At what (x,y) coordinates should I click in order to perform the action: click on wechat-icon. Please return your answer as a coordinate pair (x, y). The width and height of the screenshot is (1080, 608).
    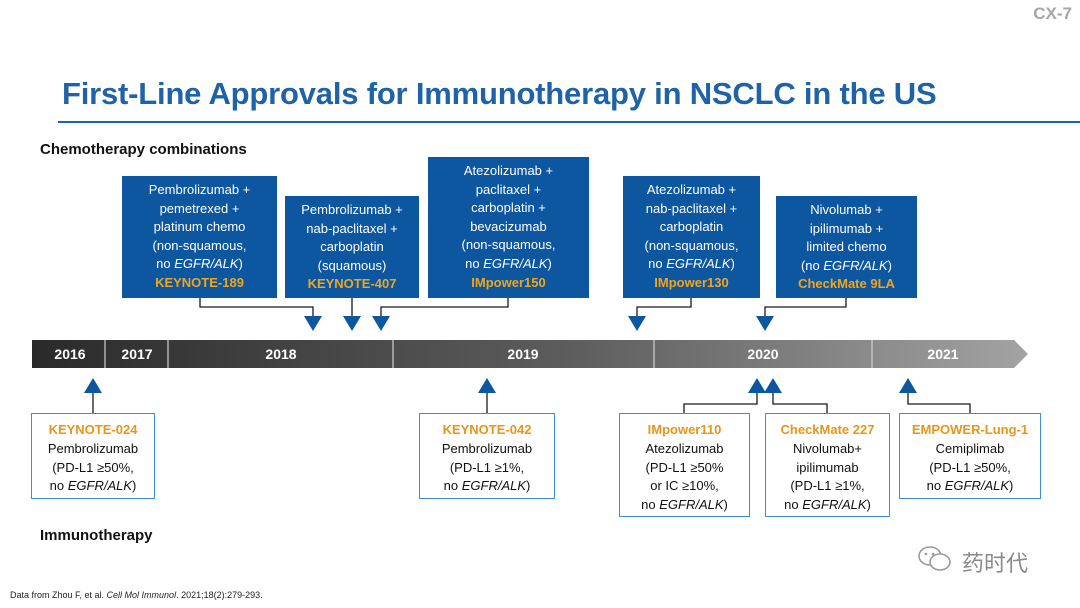
    Looking at the image, I should click on (934, 558).